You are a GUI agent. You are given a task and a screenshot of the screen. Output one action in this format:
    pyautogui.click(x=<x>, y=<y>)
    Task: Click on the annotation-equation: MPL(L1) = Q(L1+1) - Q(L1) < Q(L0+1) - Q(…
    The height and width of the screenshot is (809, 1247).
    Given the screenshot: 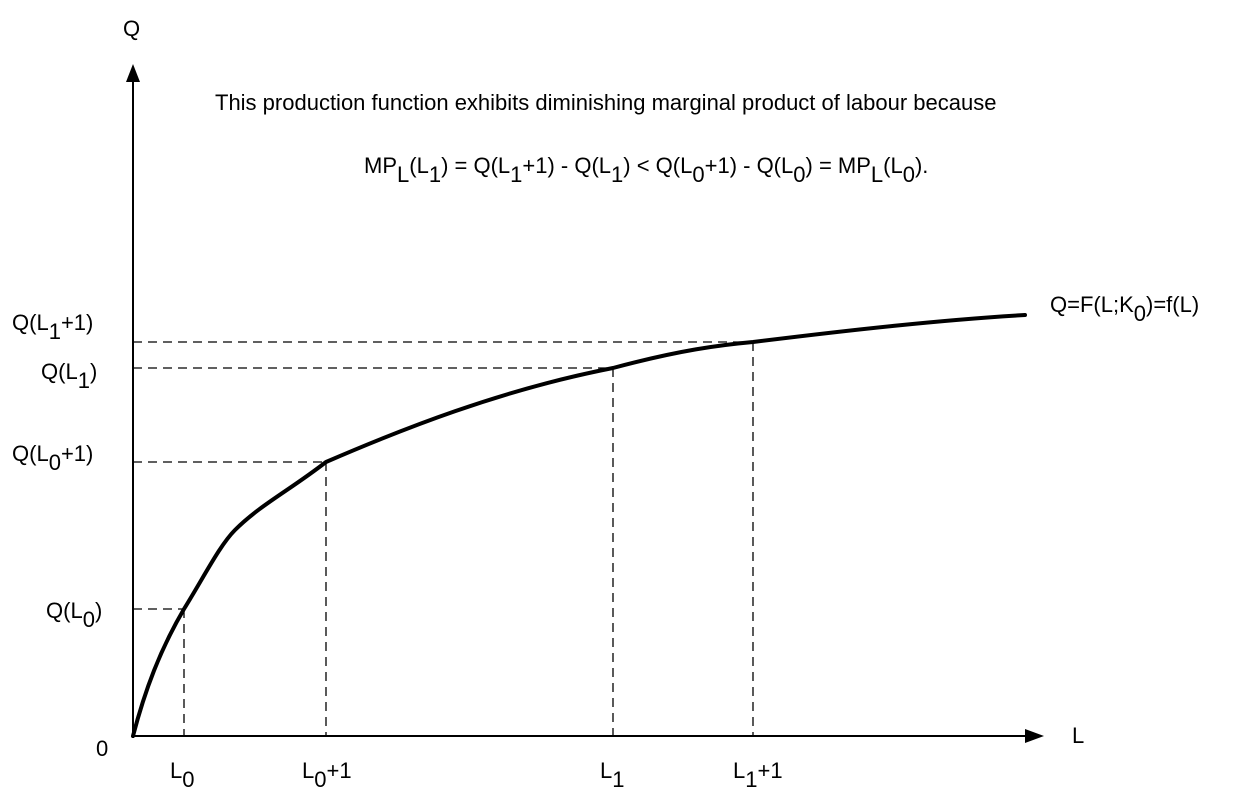 What is the action you would take?
    pyautogui.click(x=646, y=170)
    